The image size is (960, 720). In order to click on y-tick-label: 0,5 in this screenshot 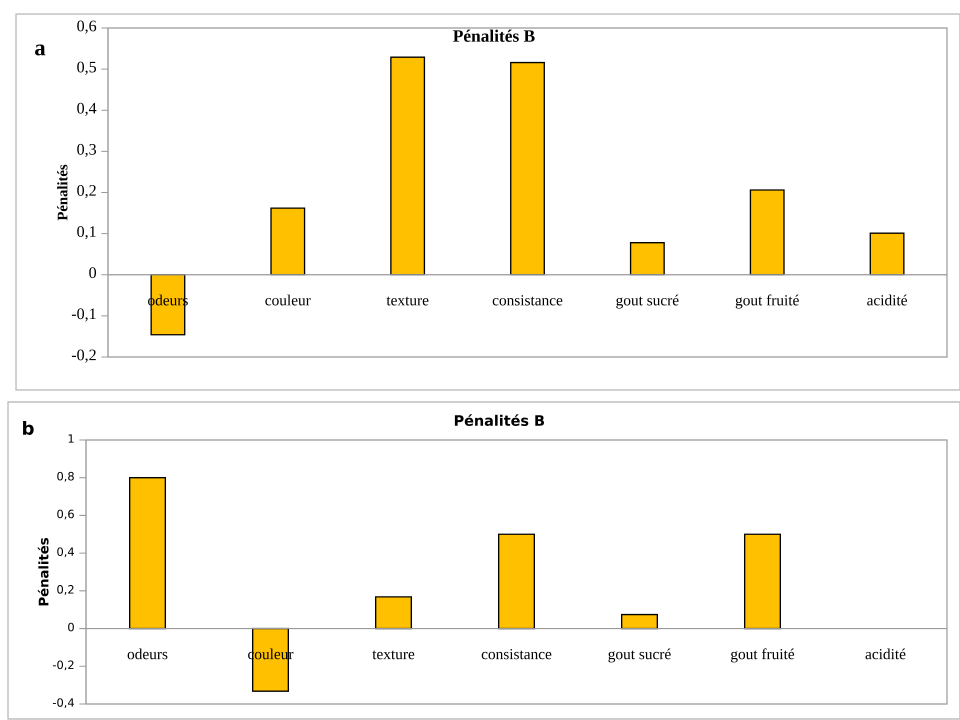, I will do `click(86, 68)`.